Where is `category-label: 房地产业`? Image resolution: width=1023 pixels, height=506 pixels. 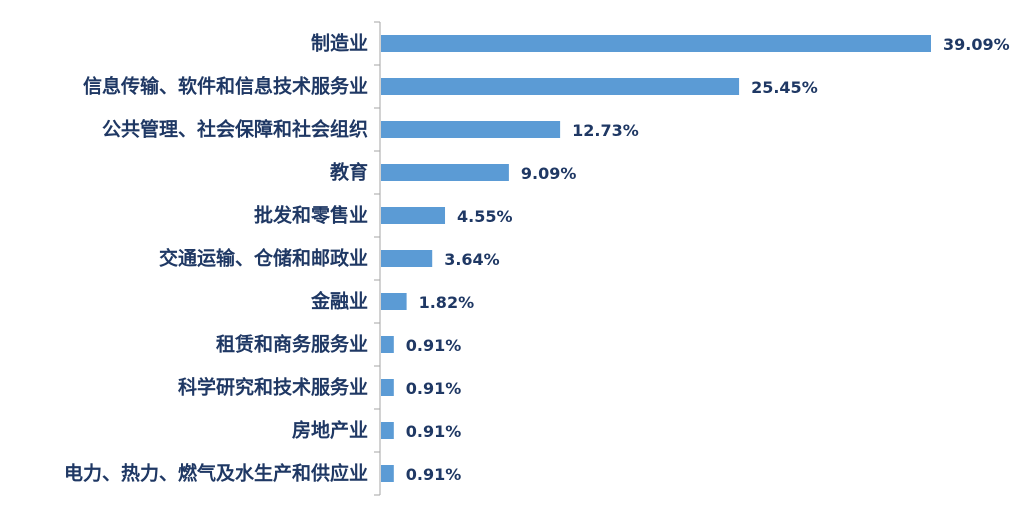 category-label: 房地产业 is located at coordinates (330, 430).